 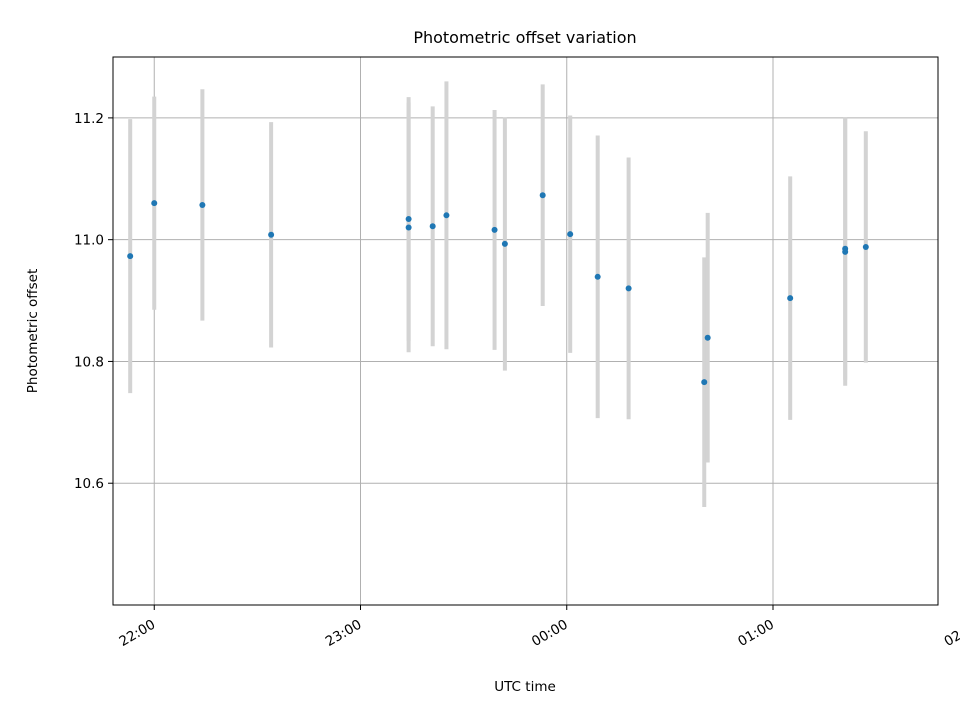 What do you see at coordinates (89, 362) in the screenshot?
I see `y-tick-label: 10.8` at bounding box center [89, 362].